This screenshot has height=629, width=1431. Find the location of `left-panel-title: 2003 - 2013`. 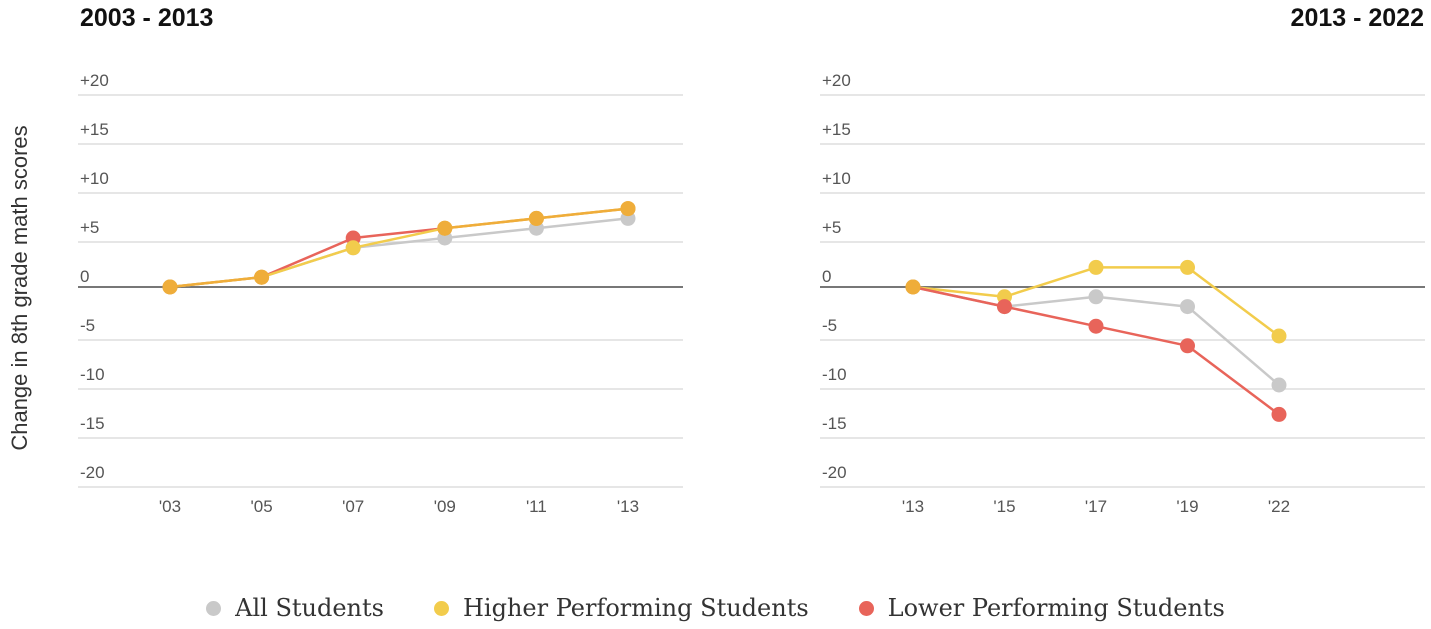

left-panel-title: 2003 - 2013 is located at coordinates (147, 18).